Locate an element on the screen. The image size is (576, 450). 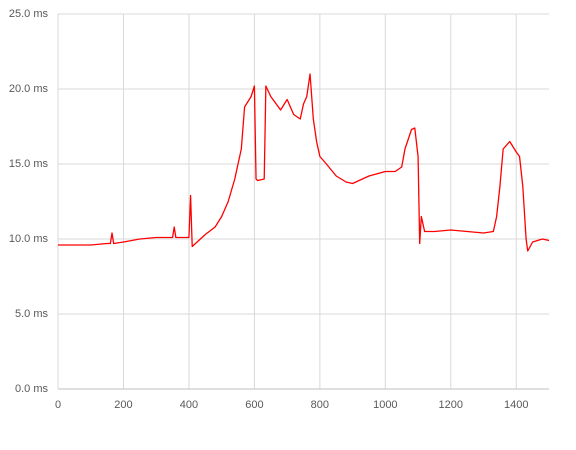
y-tick-label: 25.0 ms is located at coordinates (29, 14).